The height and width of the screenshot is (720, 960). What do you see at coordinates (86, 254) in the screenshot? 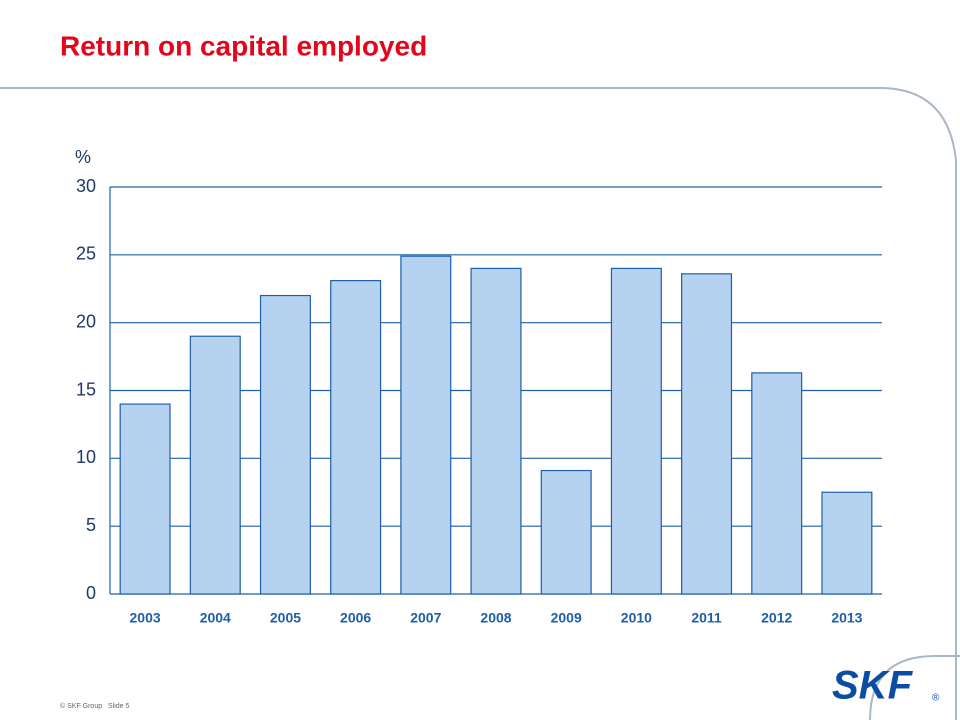
I see `y-tick-label: 25` at bounding box center [86, 254].